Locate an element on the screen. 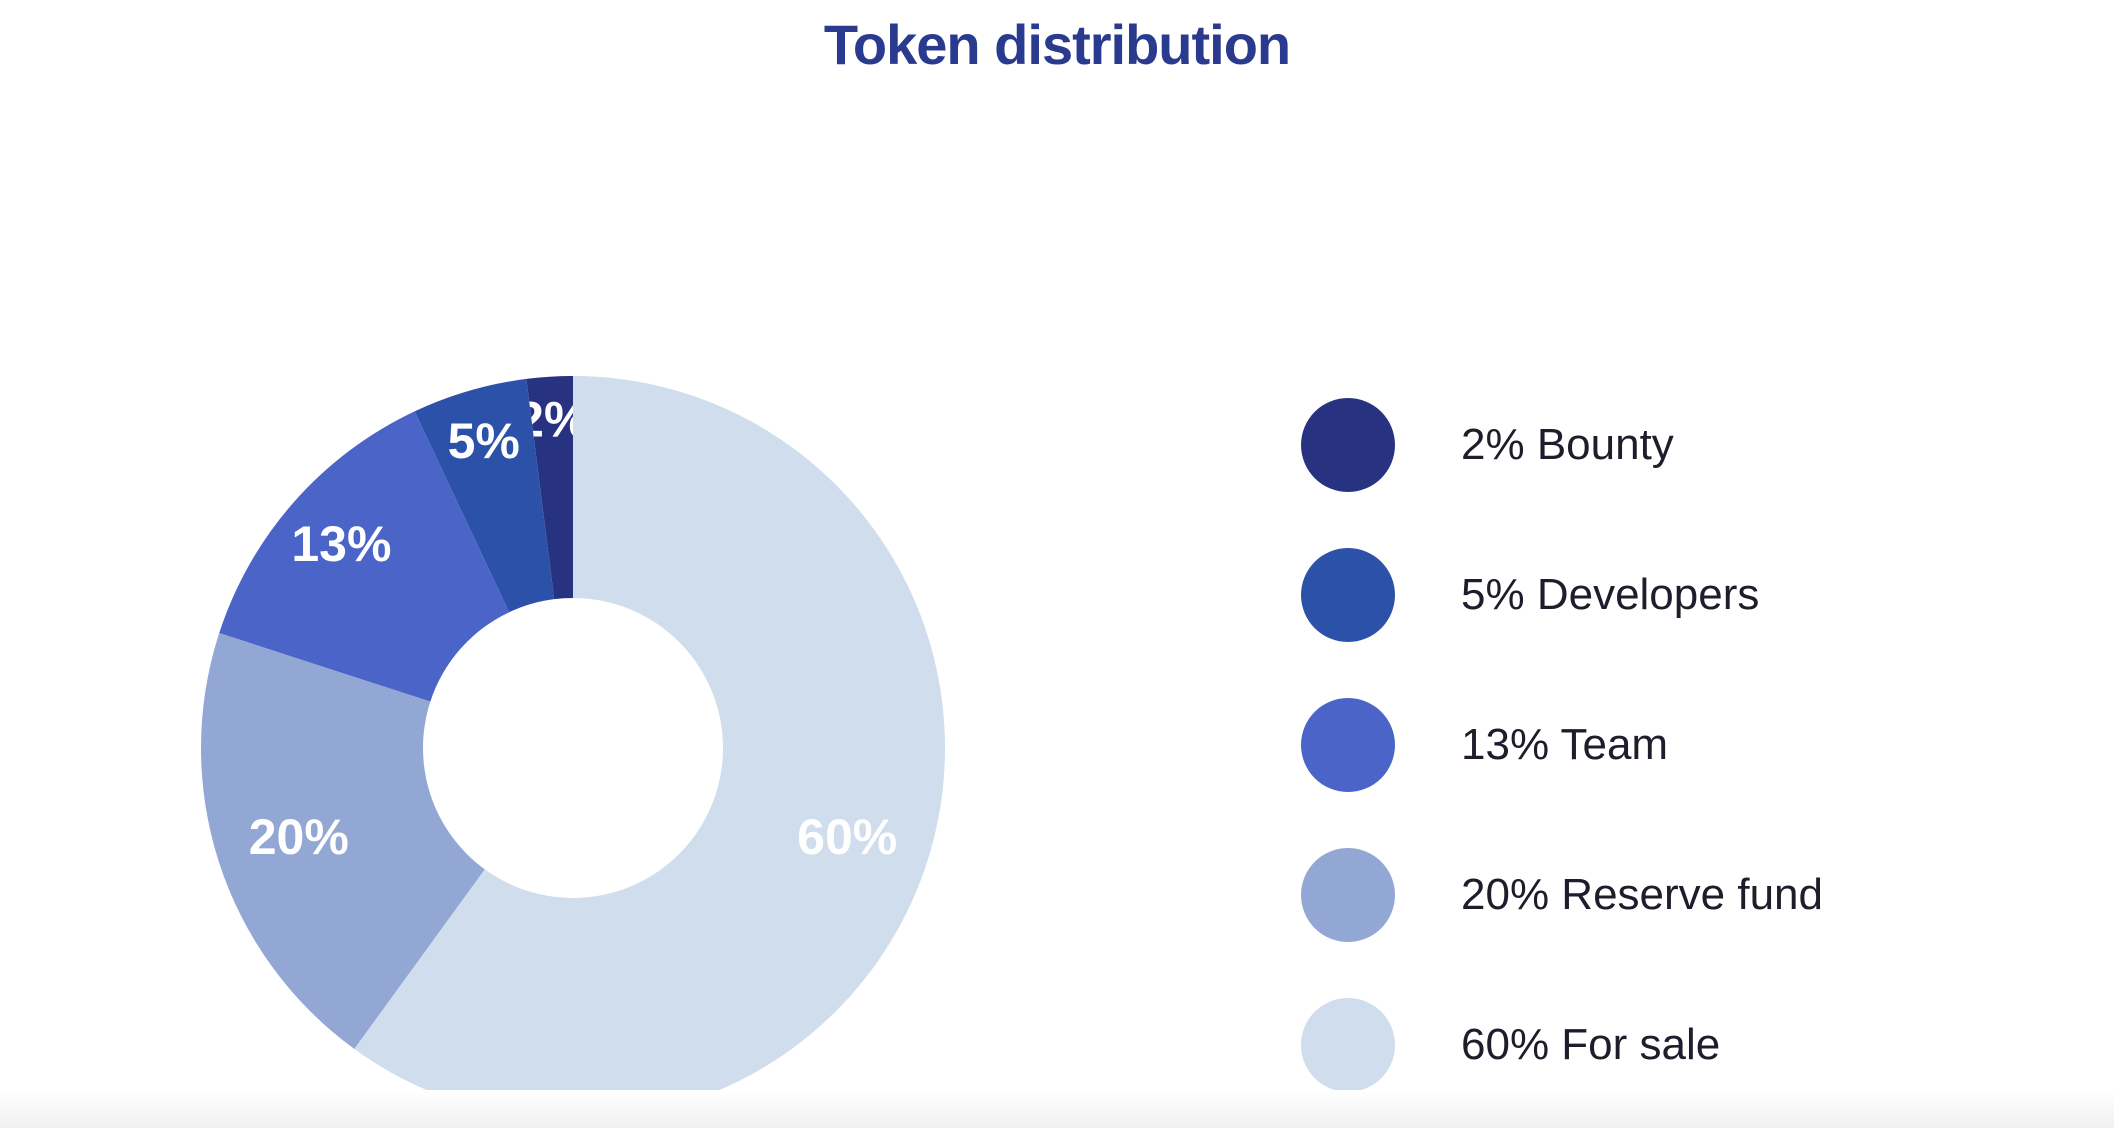 The image size is (2114, 1128). legend-label: 13% Team is located at coordinates (1565, 744).